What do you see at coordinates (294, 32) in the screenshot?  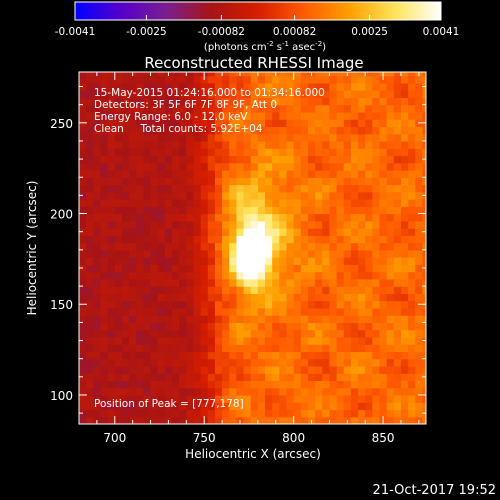 I see `colorbar-tick-label: 0.00082` at bounding box center [294, 32].